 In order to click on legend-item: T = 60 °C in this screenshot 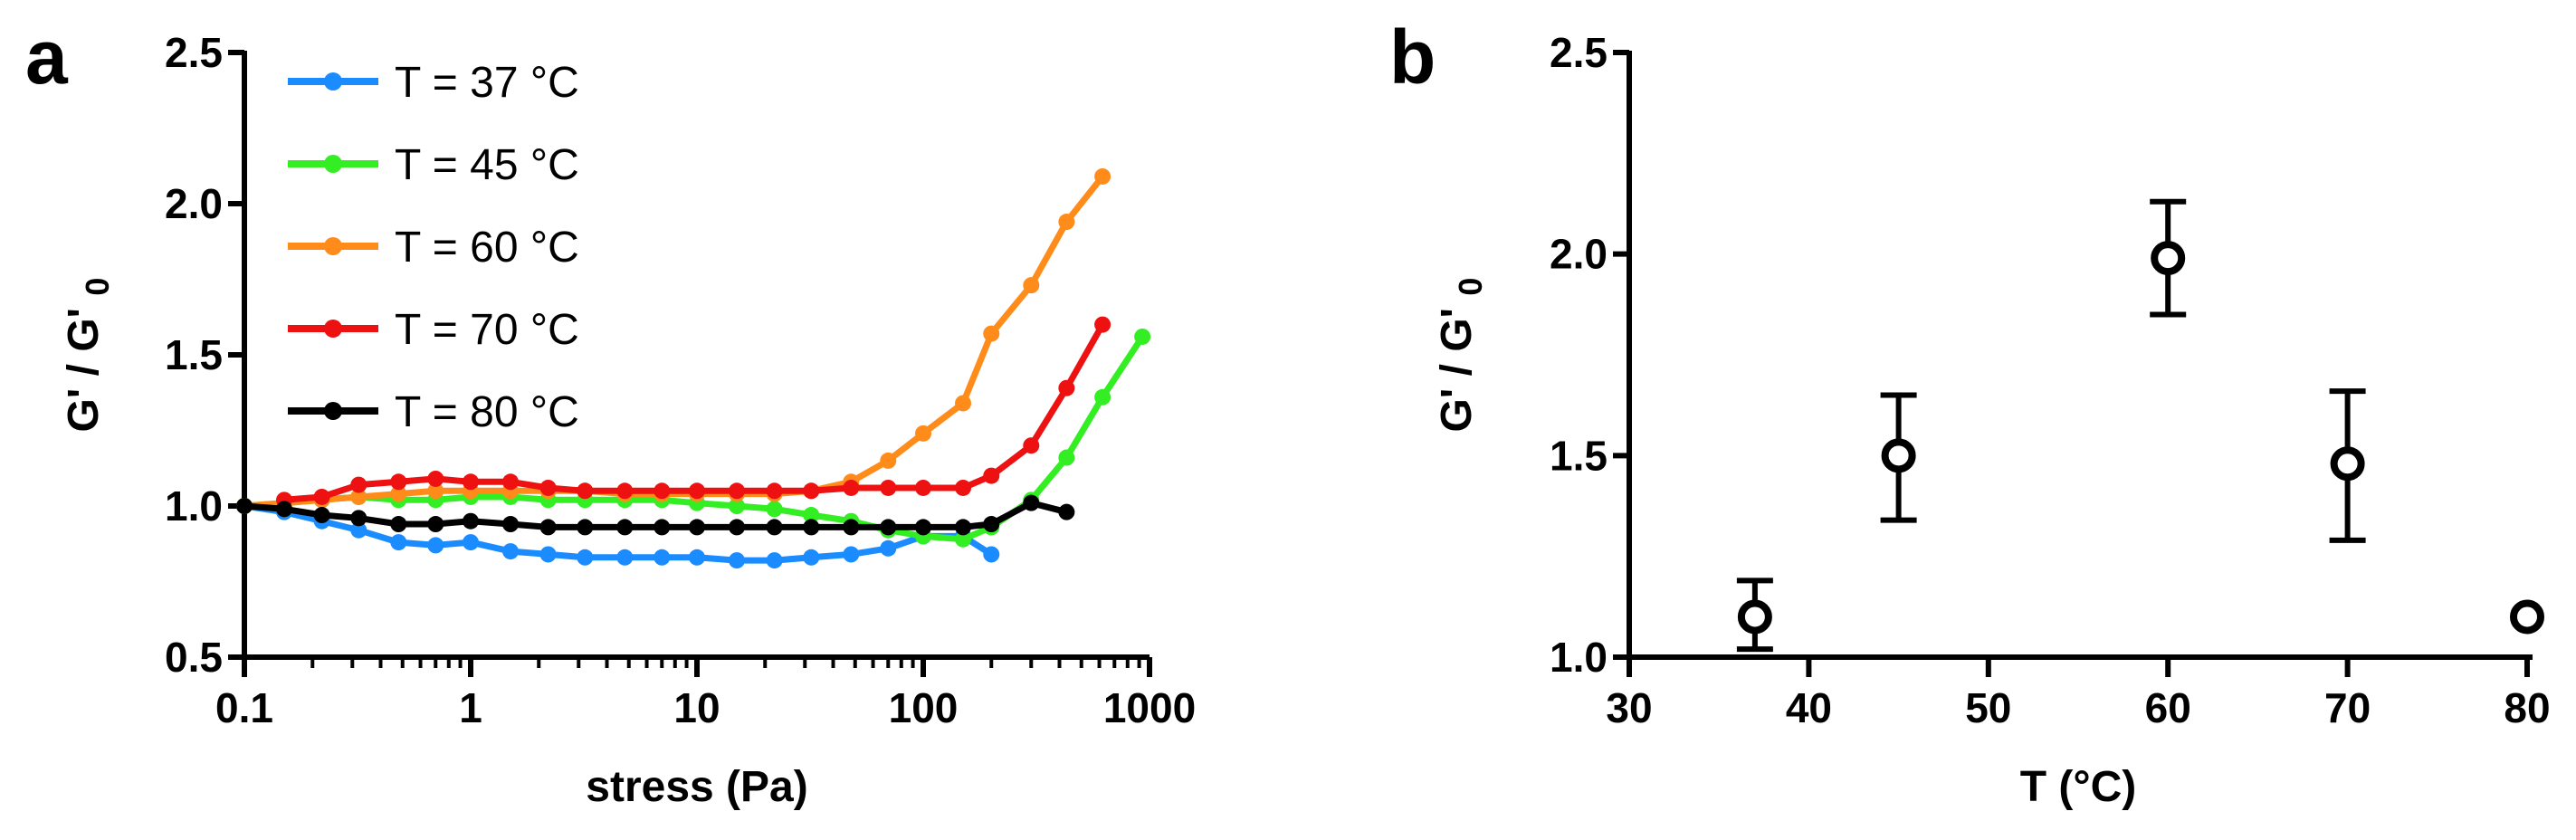, I will do `click(433, 248)`.